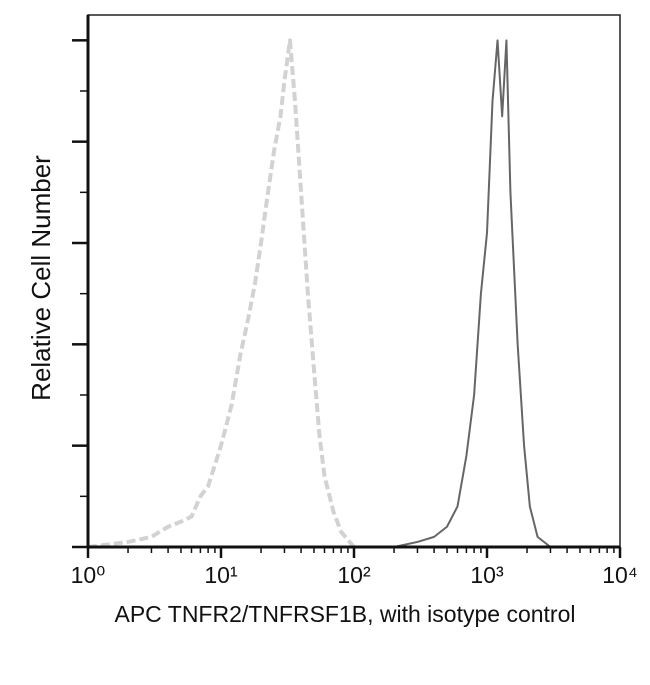 This screenshot has height=685, width=650. I want to click on x-tick-label: 10⁴, so click(619, 575).